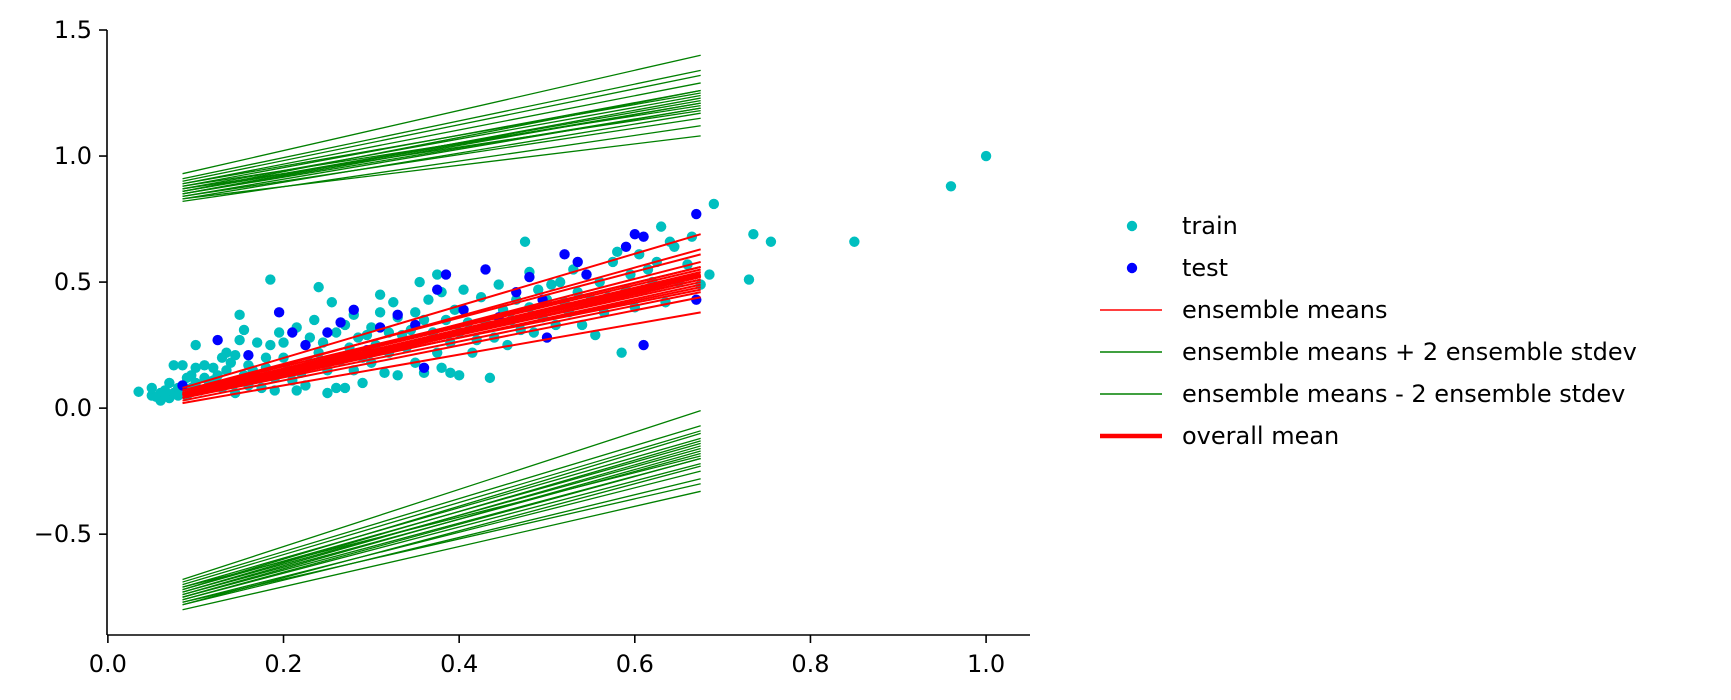 Image resolution: width=1731 pixels, height=700 pixels. Describe the element at coordinates (1205, 268) in the screenshot. I see `legend-label-1: test` at that location.